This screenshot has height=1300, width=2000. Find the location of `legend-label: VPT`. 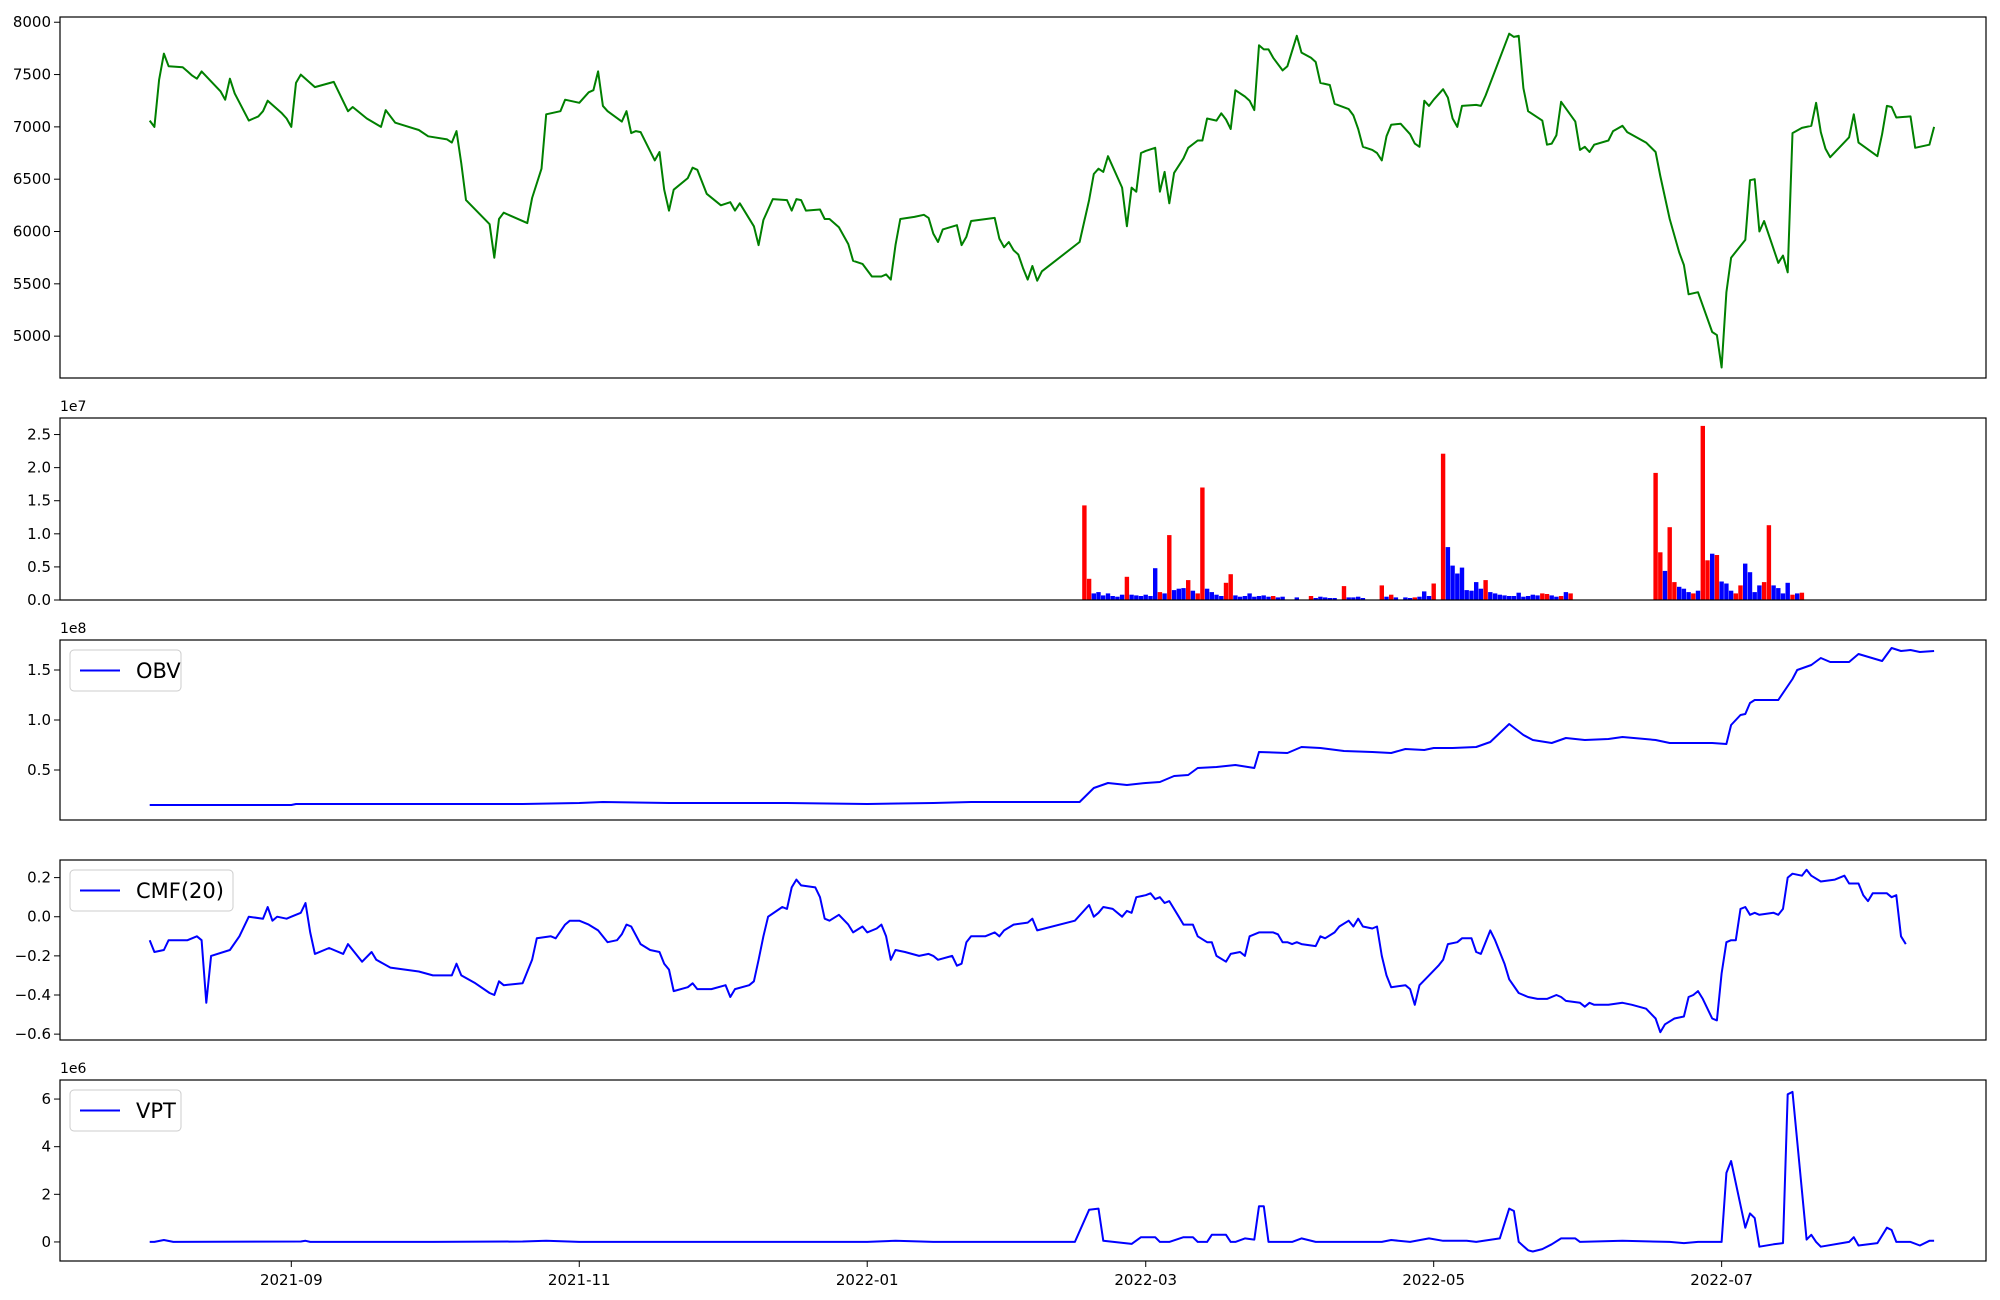

legend-label: VPT is located at coordinates (156, 1111).